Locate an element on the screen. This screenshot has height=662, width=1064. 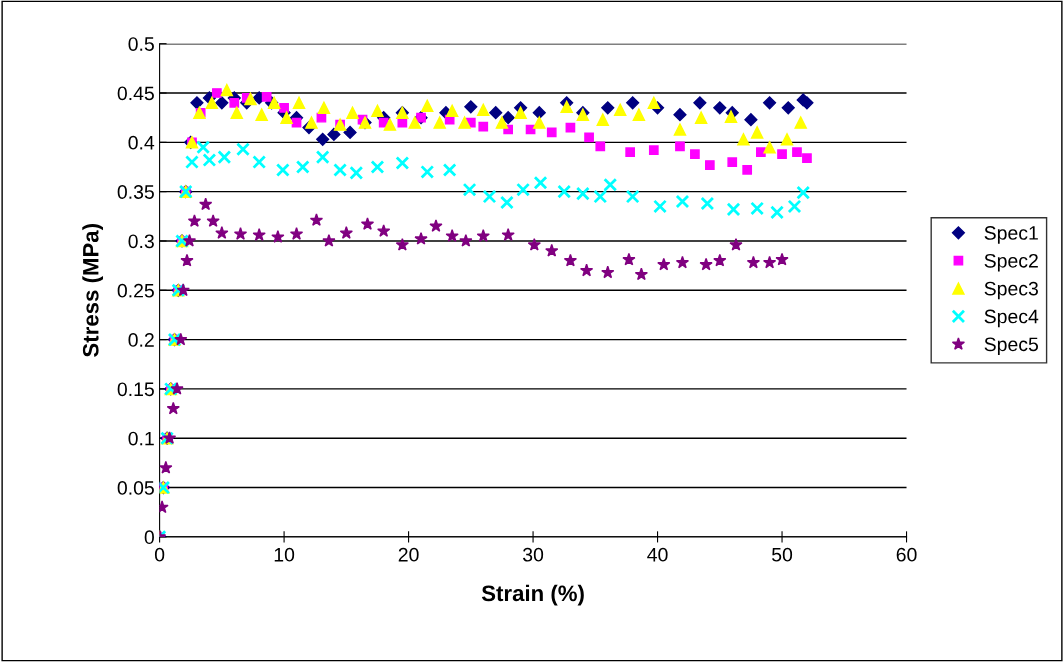
legend-label: Spec1 is located at coordinates (1011, 235).